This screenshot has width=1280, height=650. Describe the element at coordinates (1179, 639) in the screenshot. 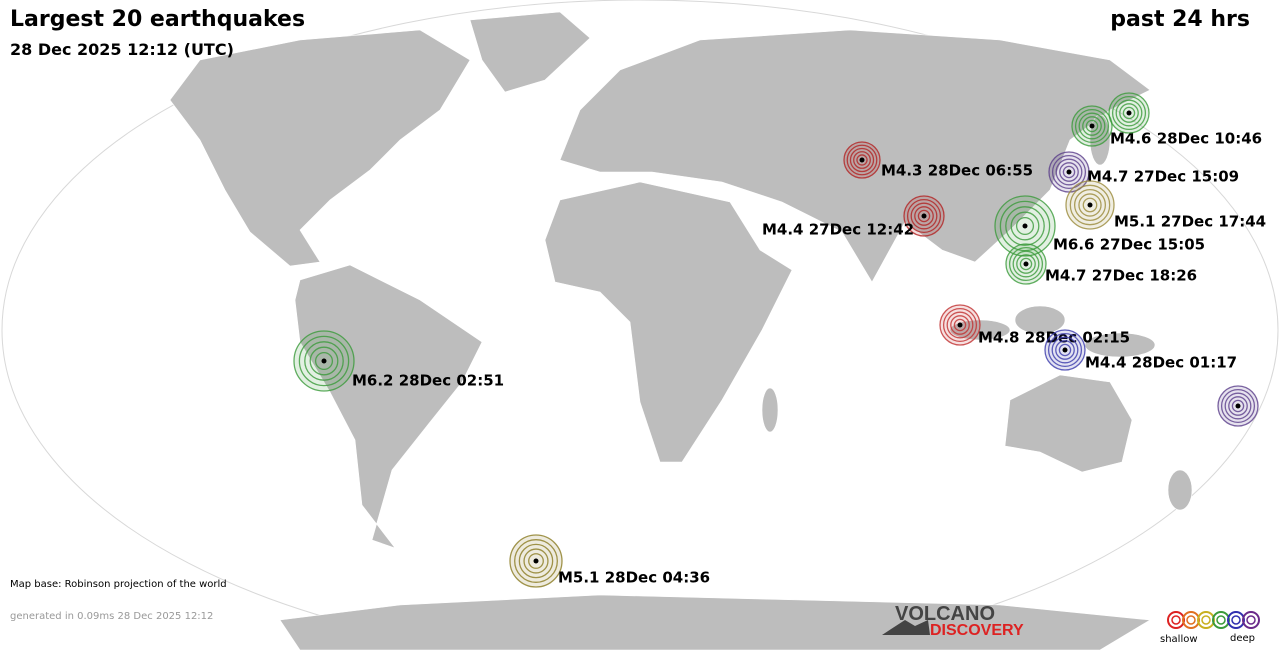

I see `legend-shallow: shallow` at that location.